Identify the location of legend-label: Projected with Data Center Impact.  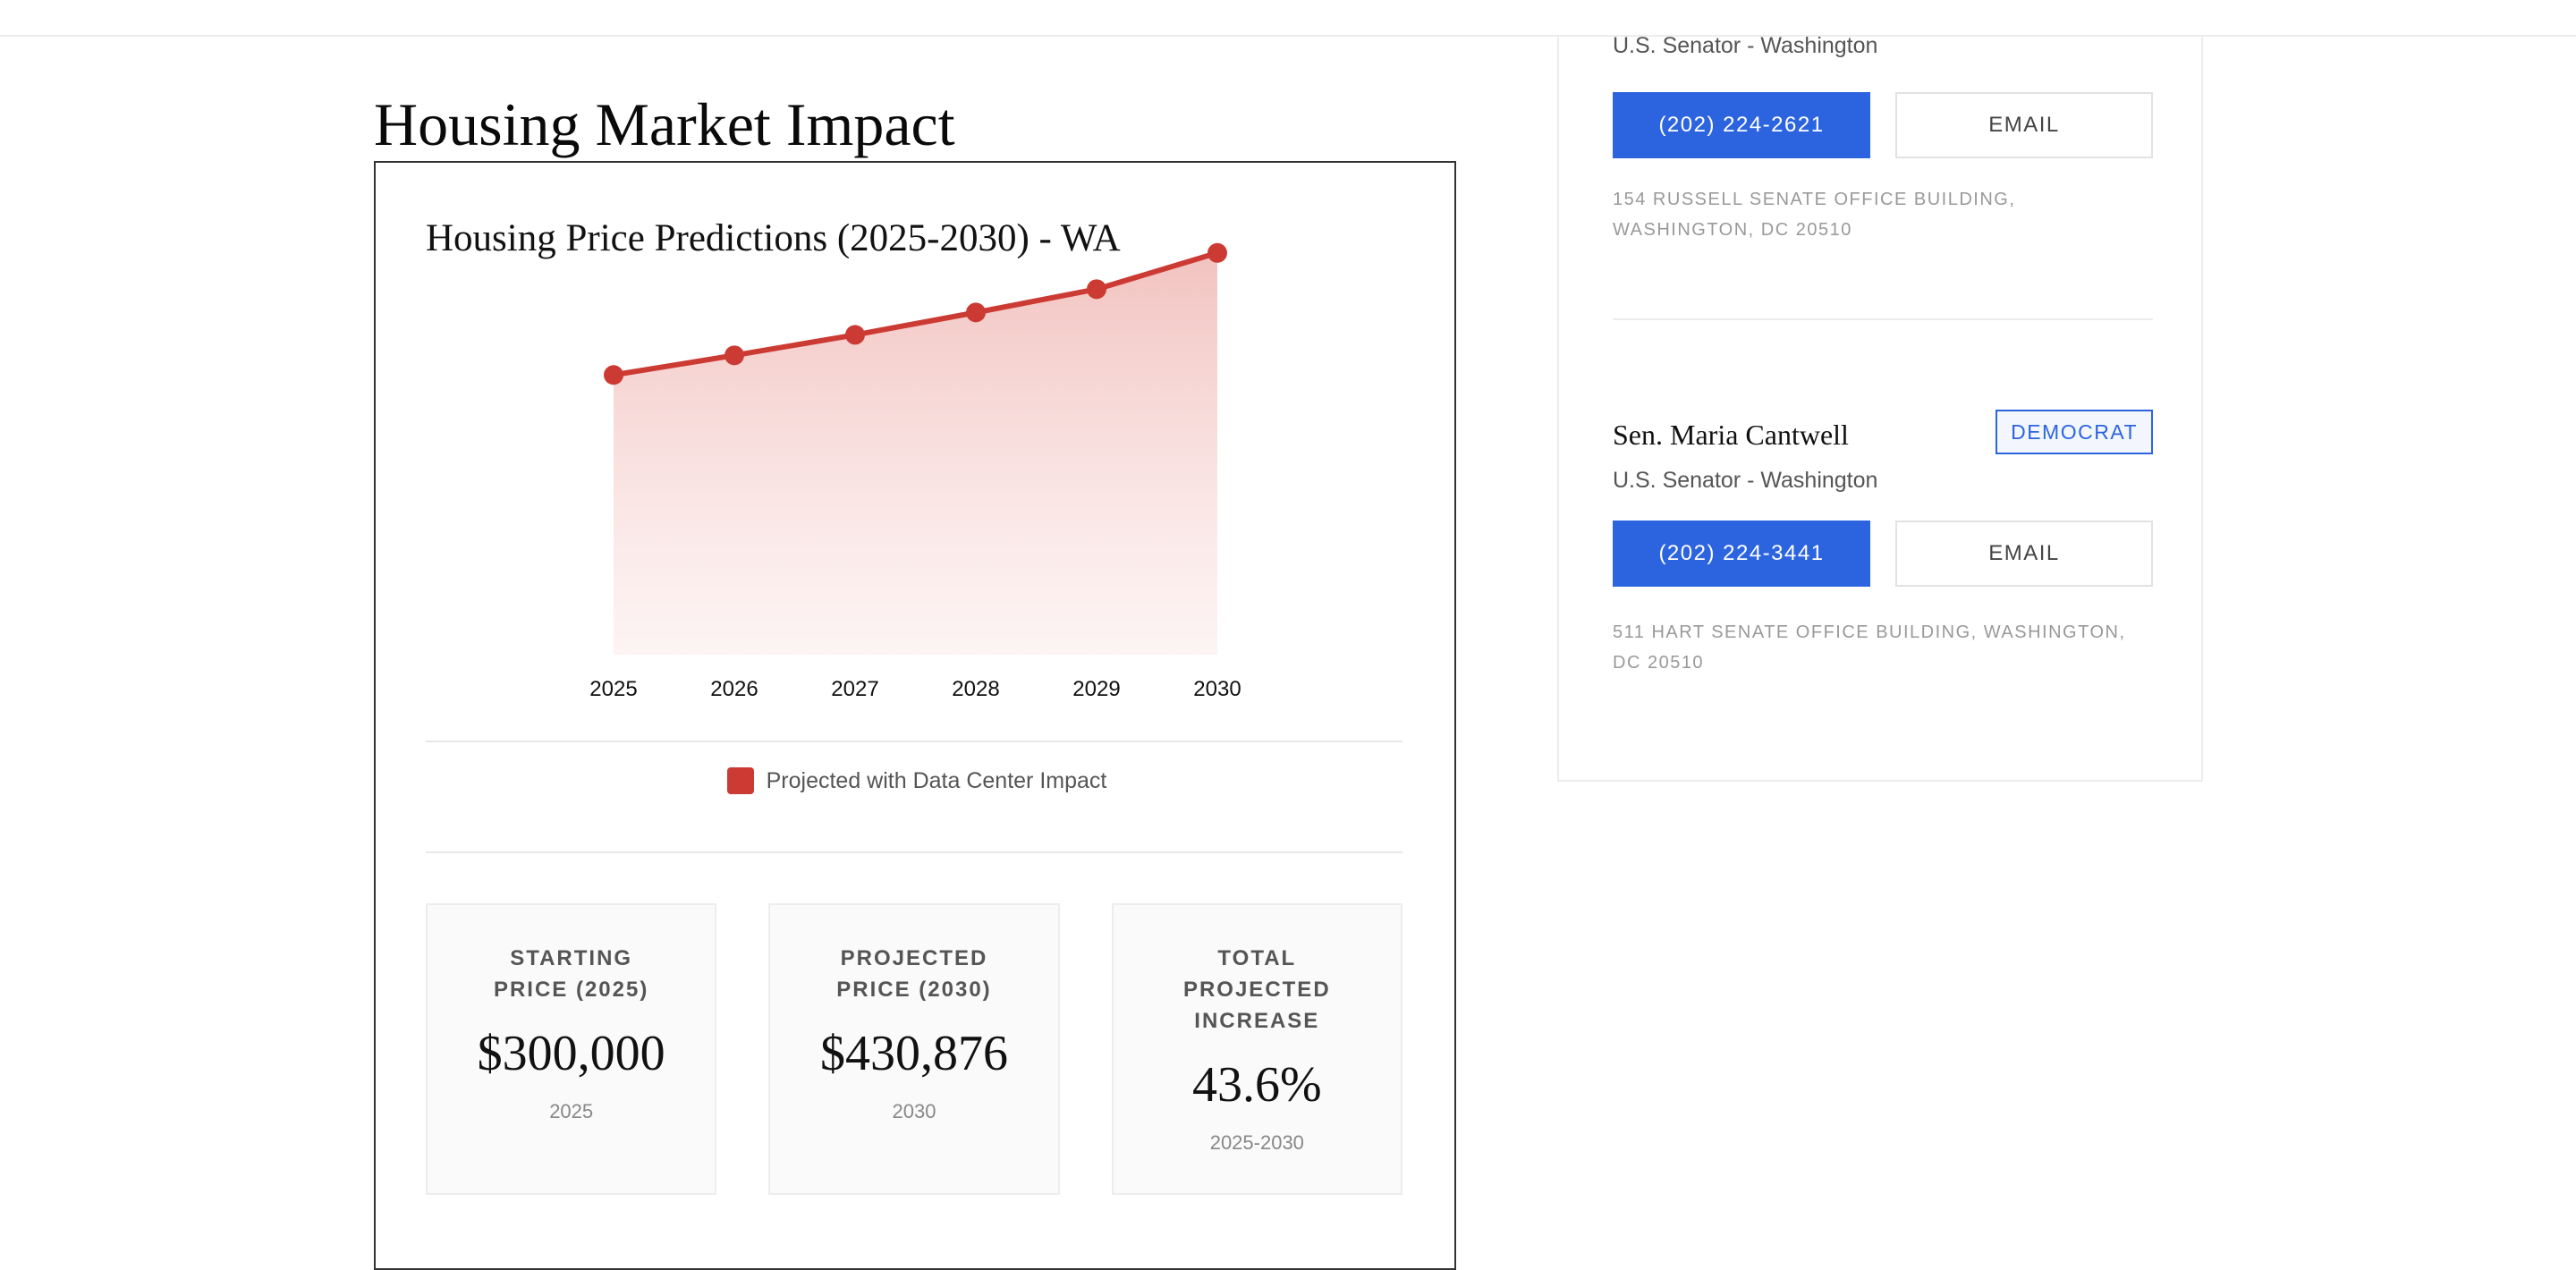
(936, 780).